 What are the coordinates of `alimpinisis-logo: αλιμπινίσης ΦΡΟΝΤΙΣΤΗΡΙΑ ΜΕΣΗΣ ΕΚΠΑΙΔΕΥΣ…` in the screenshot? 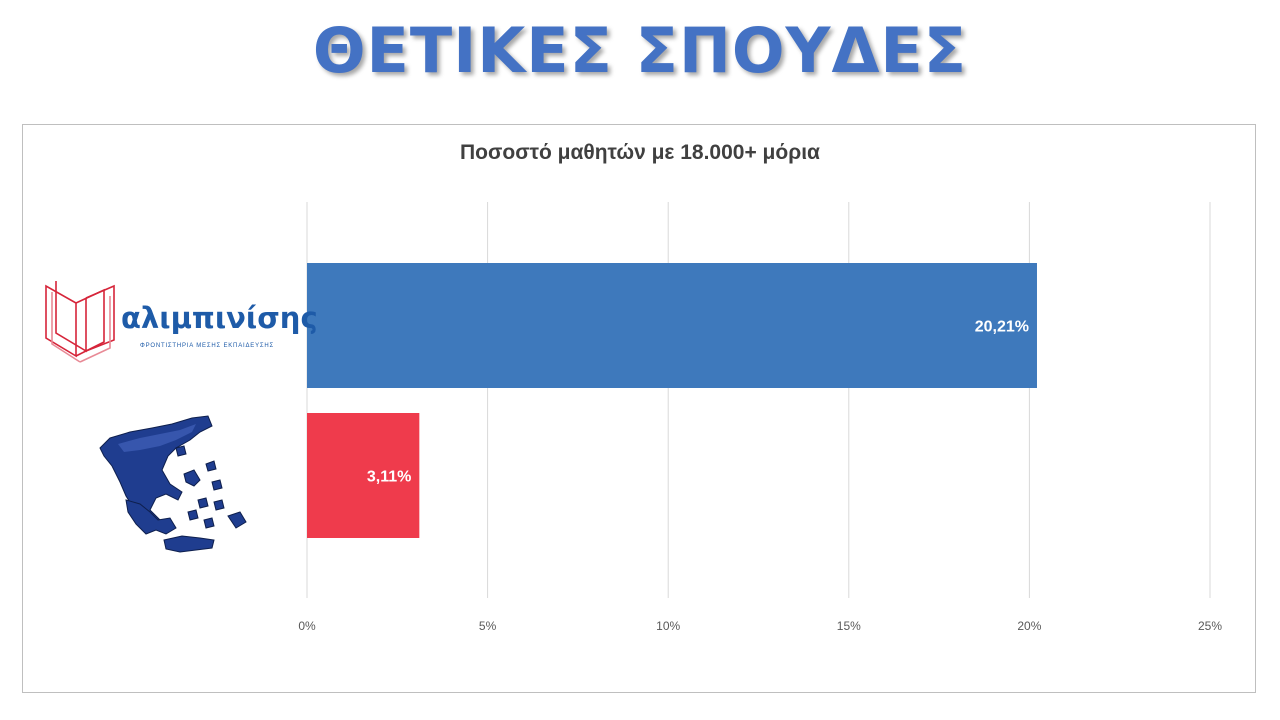 It's located at (181, 322).